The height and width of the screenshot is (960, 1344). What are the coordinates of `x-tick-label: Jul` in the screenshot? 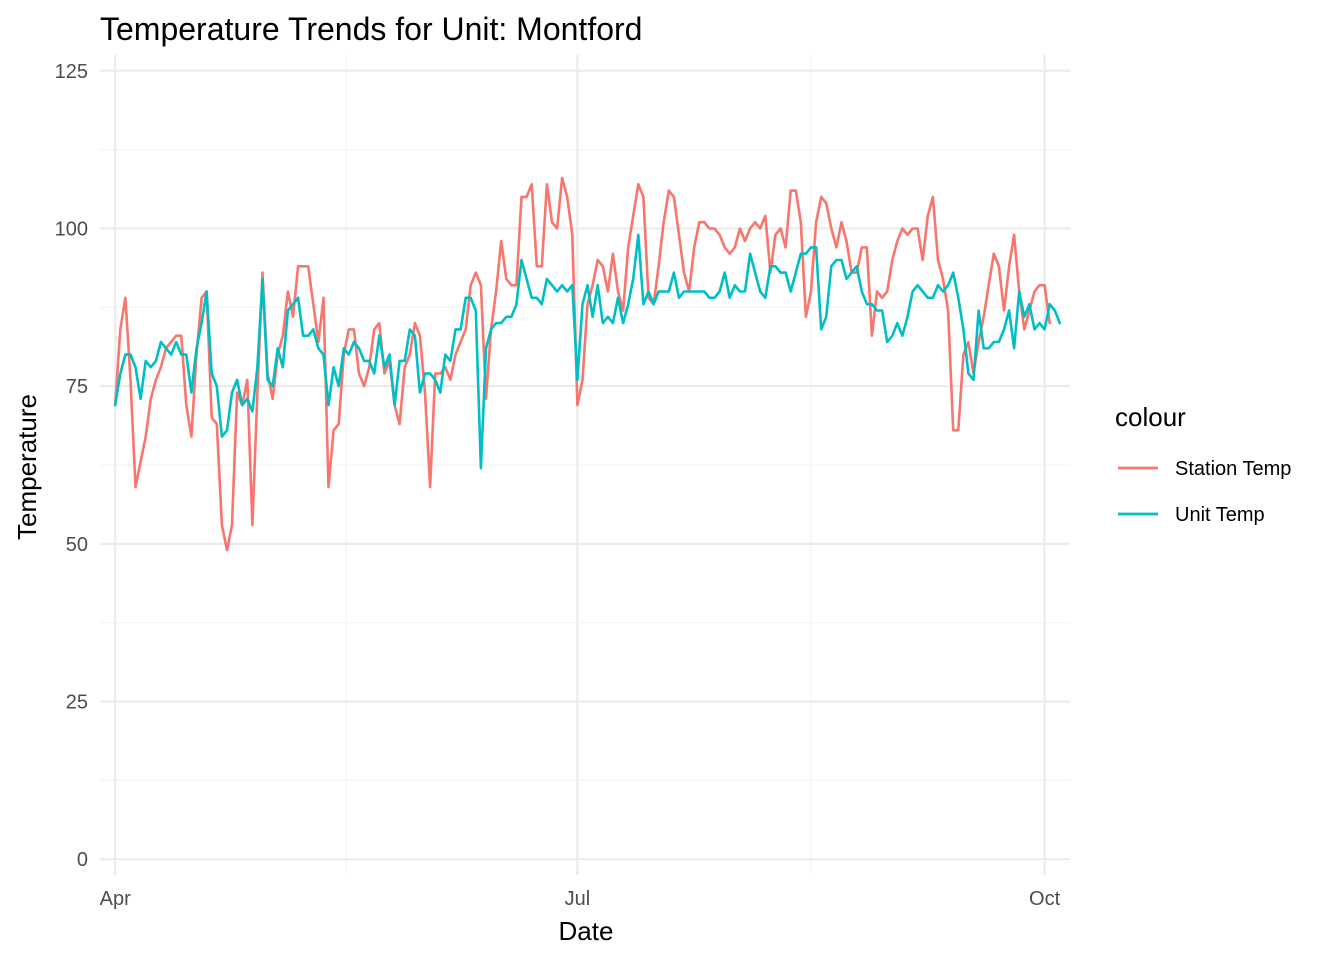 It's located at (578, 899).